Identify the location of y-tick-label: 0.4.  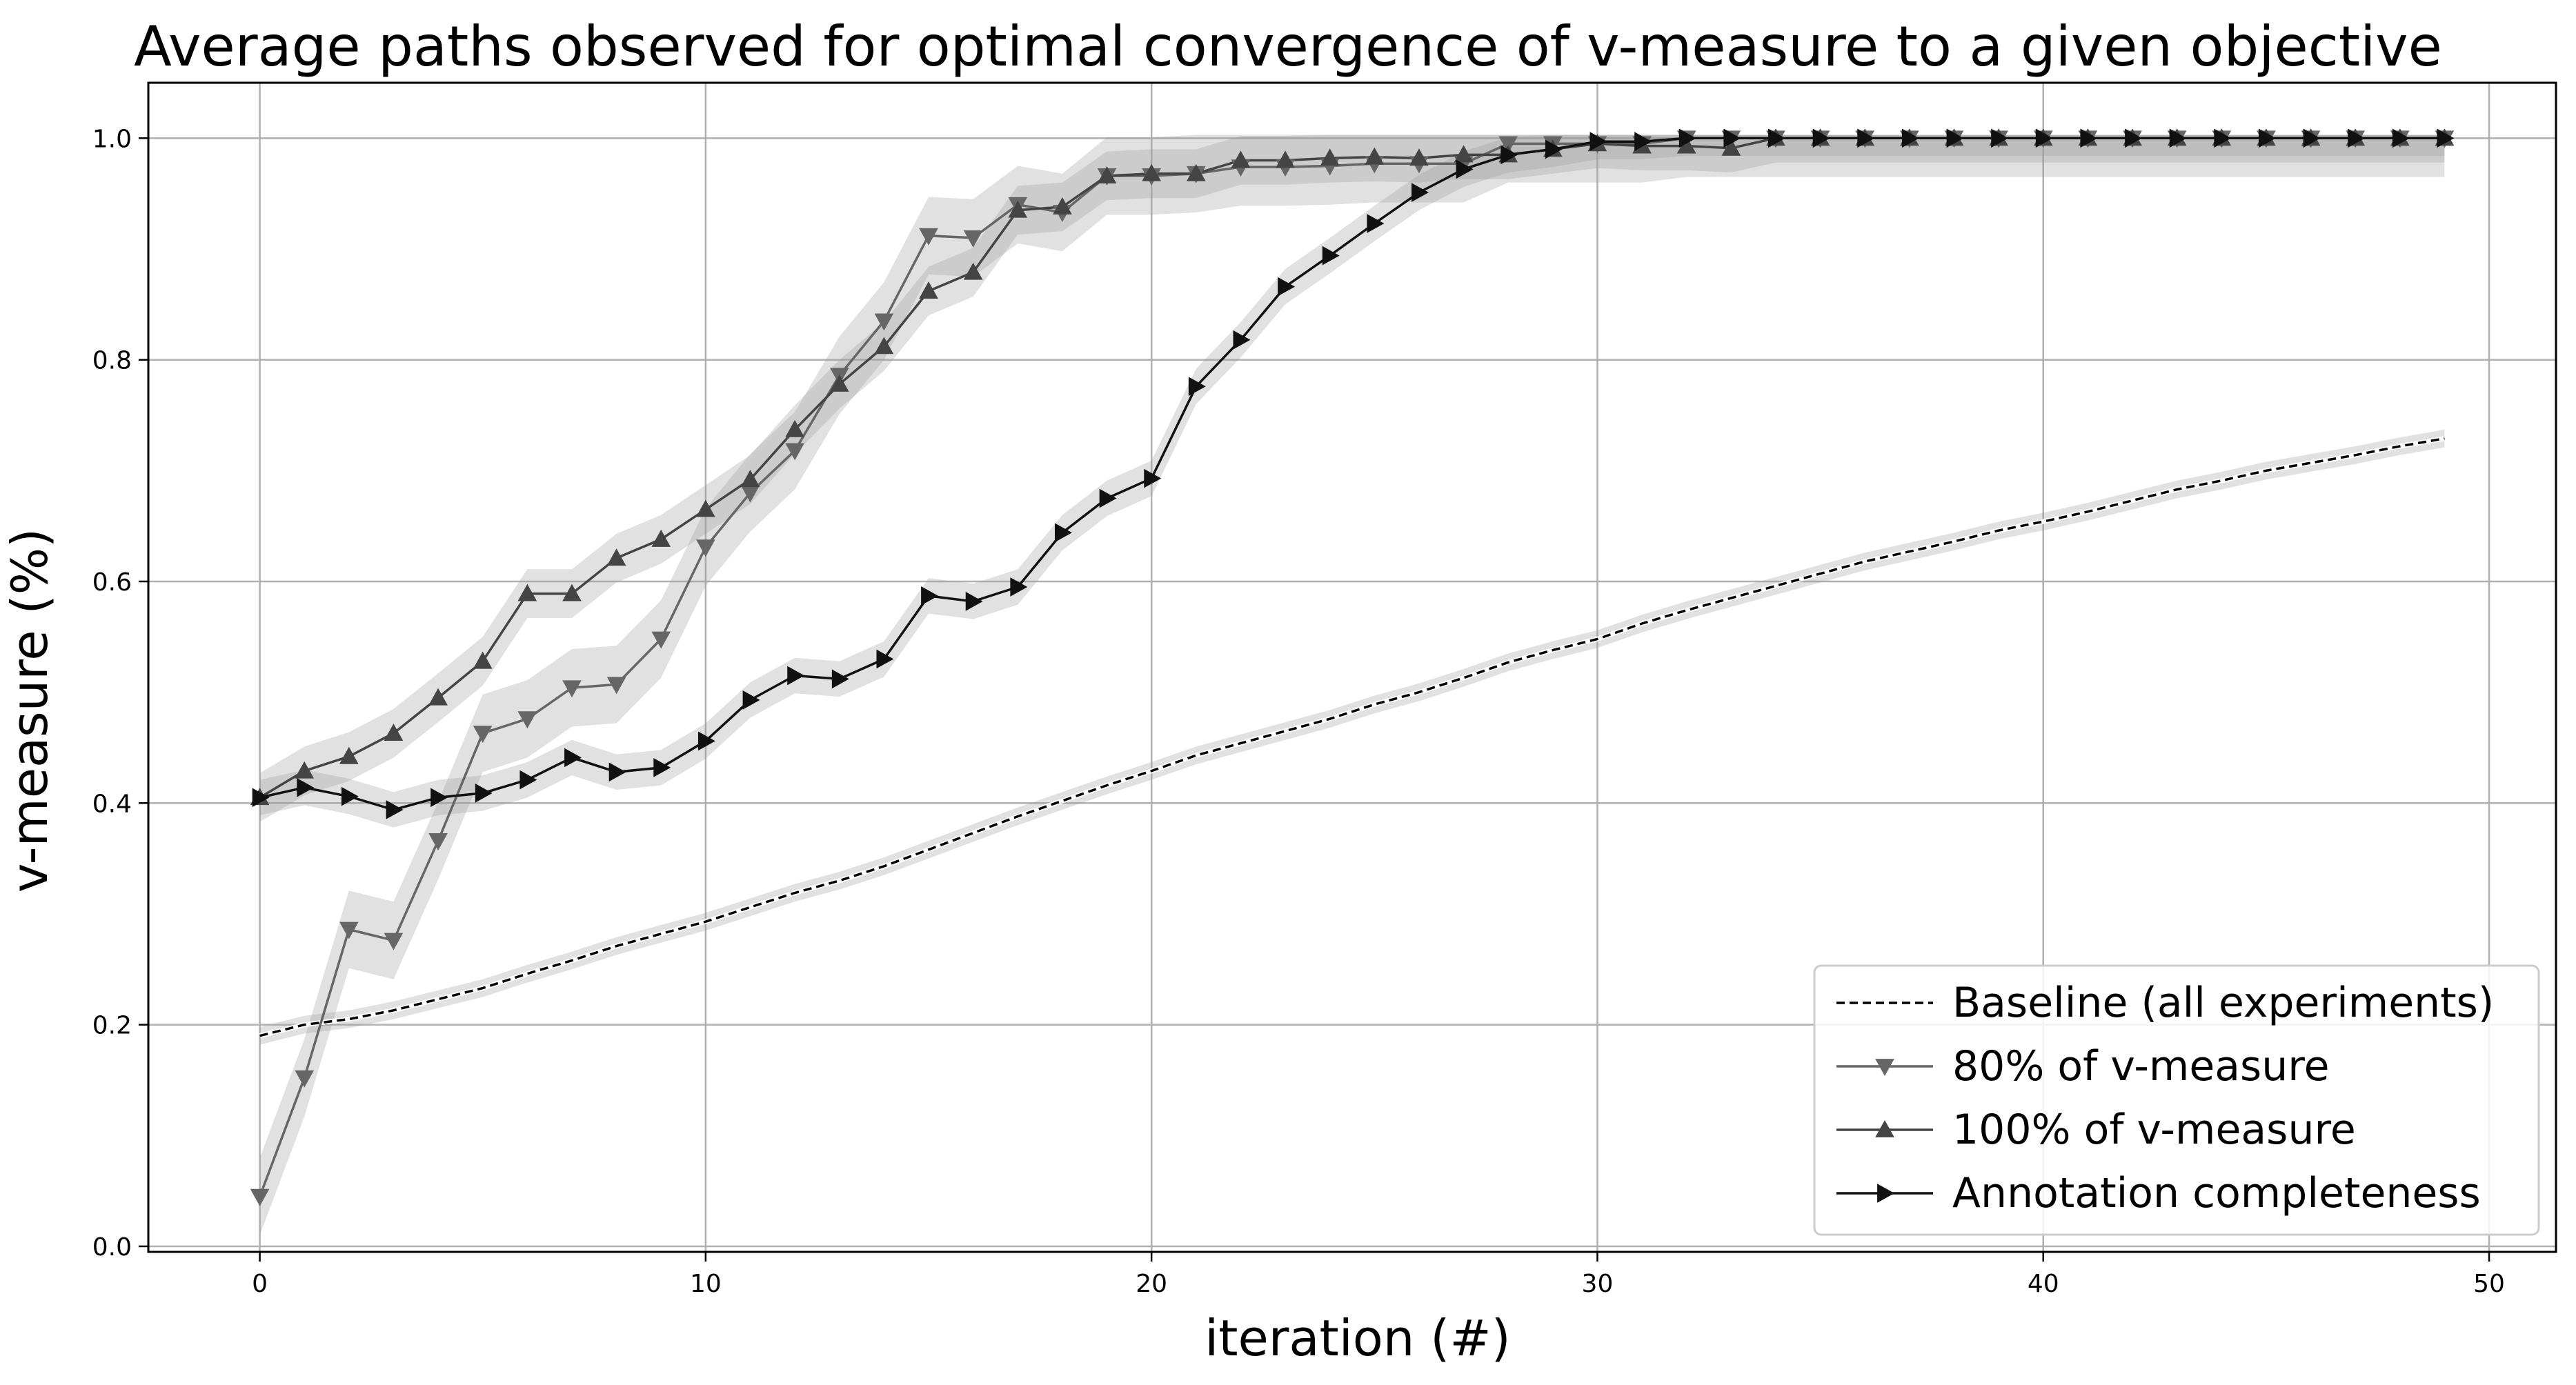
(112, 804).